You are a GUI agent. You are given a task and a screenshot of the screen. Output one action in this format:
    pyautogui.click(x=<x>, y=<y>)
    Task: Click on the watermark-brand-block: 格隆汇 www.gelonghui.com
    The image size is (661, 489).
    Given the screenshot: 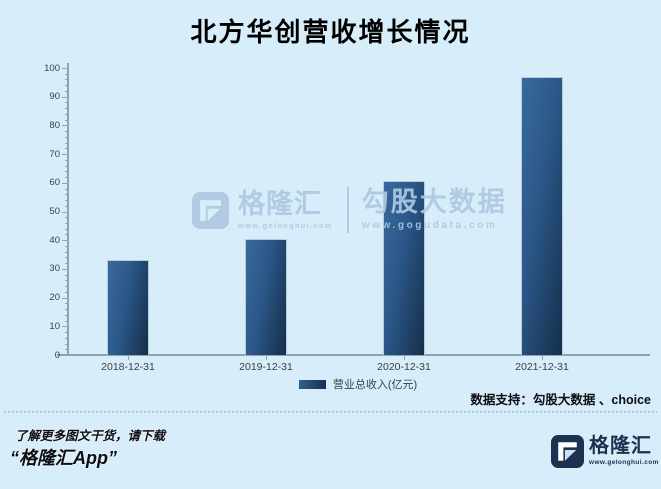 What is the action you would take?
    pyautogui.click(x=285, y=209)
    